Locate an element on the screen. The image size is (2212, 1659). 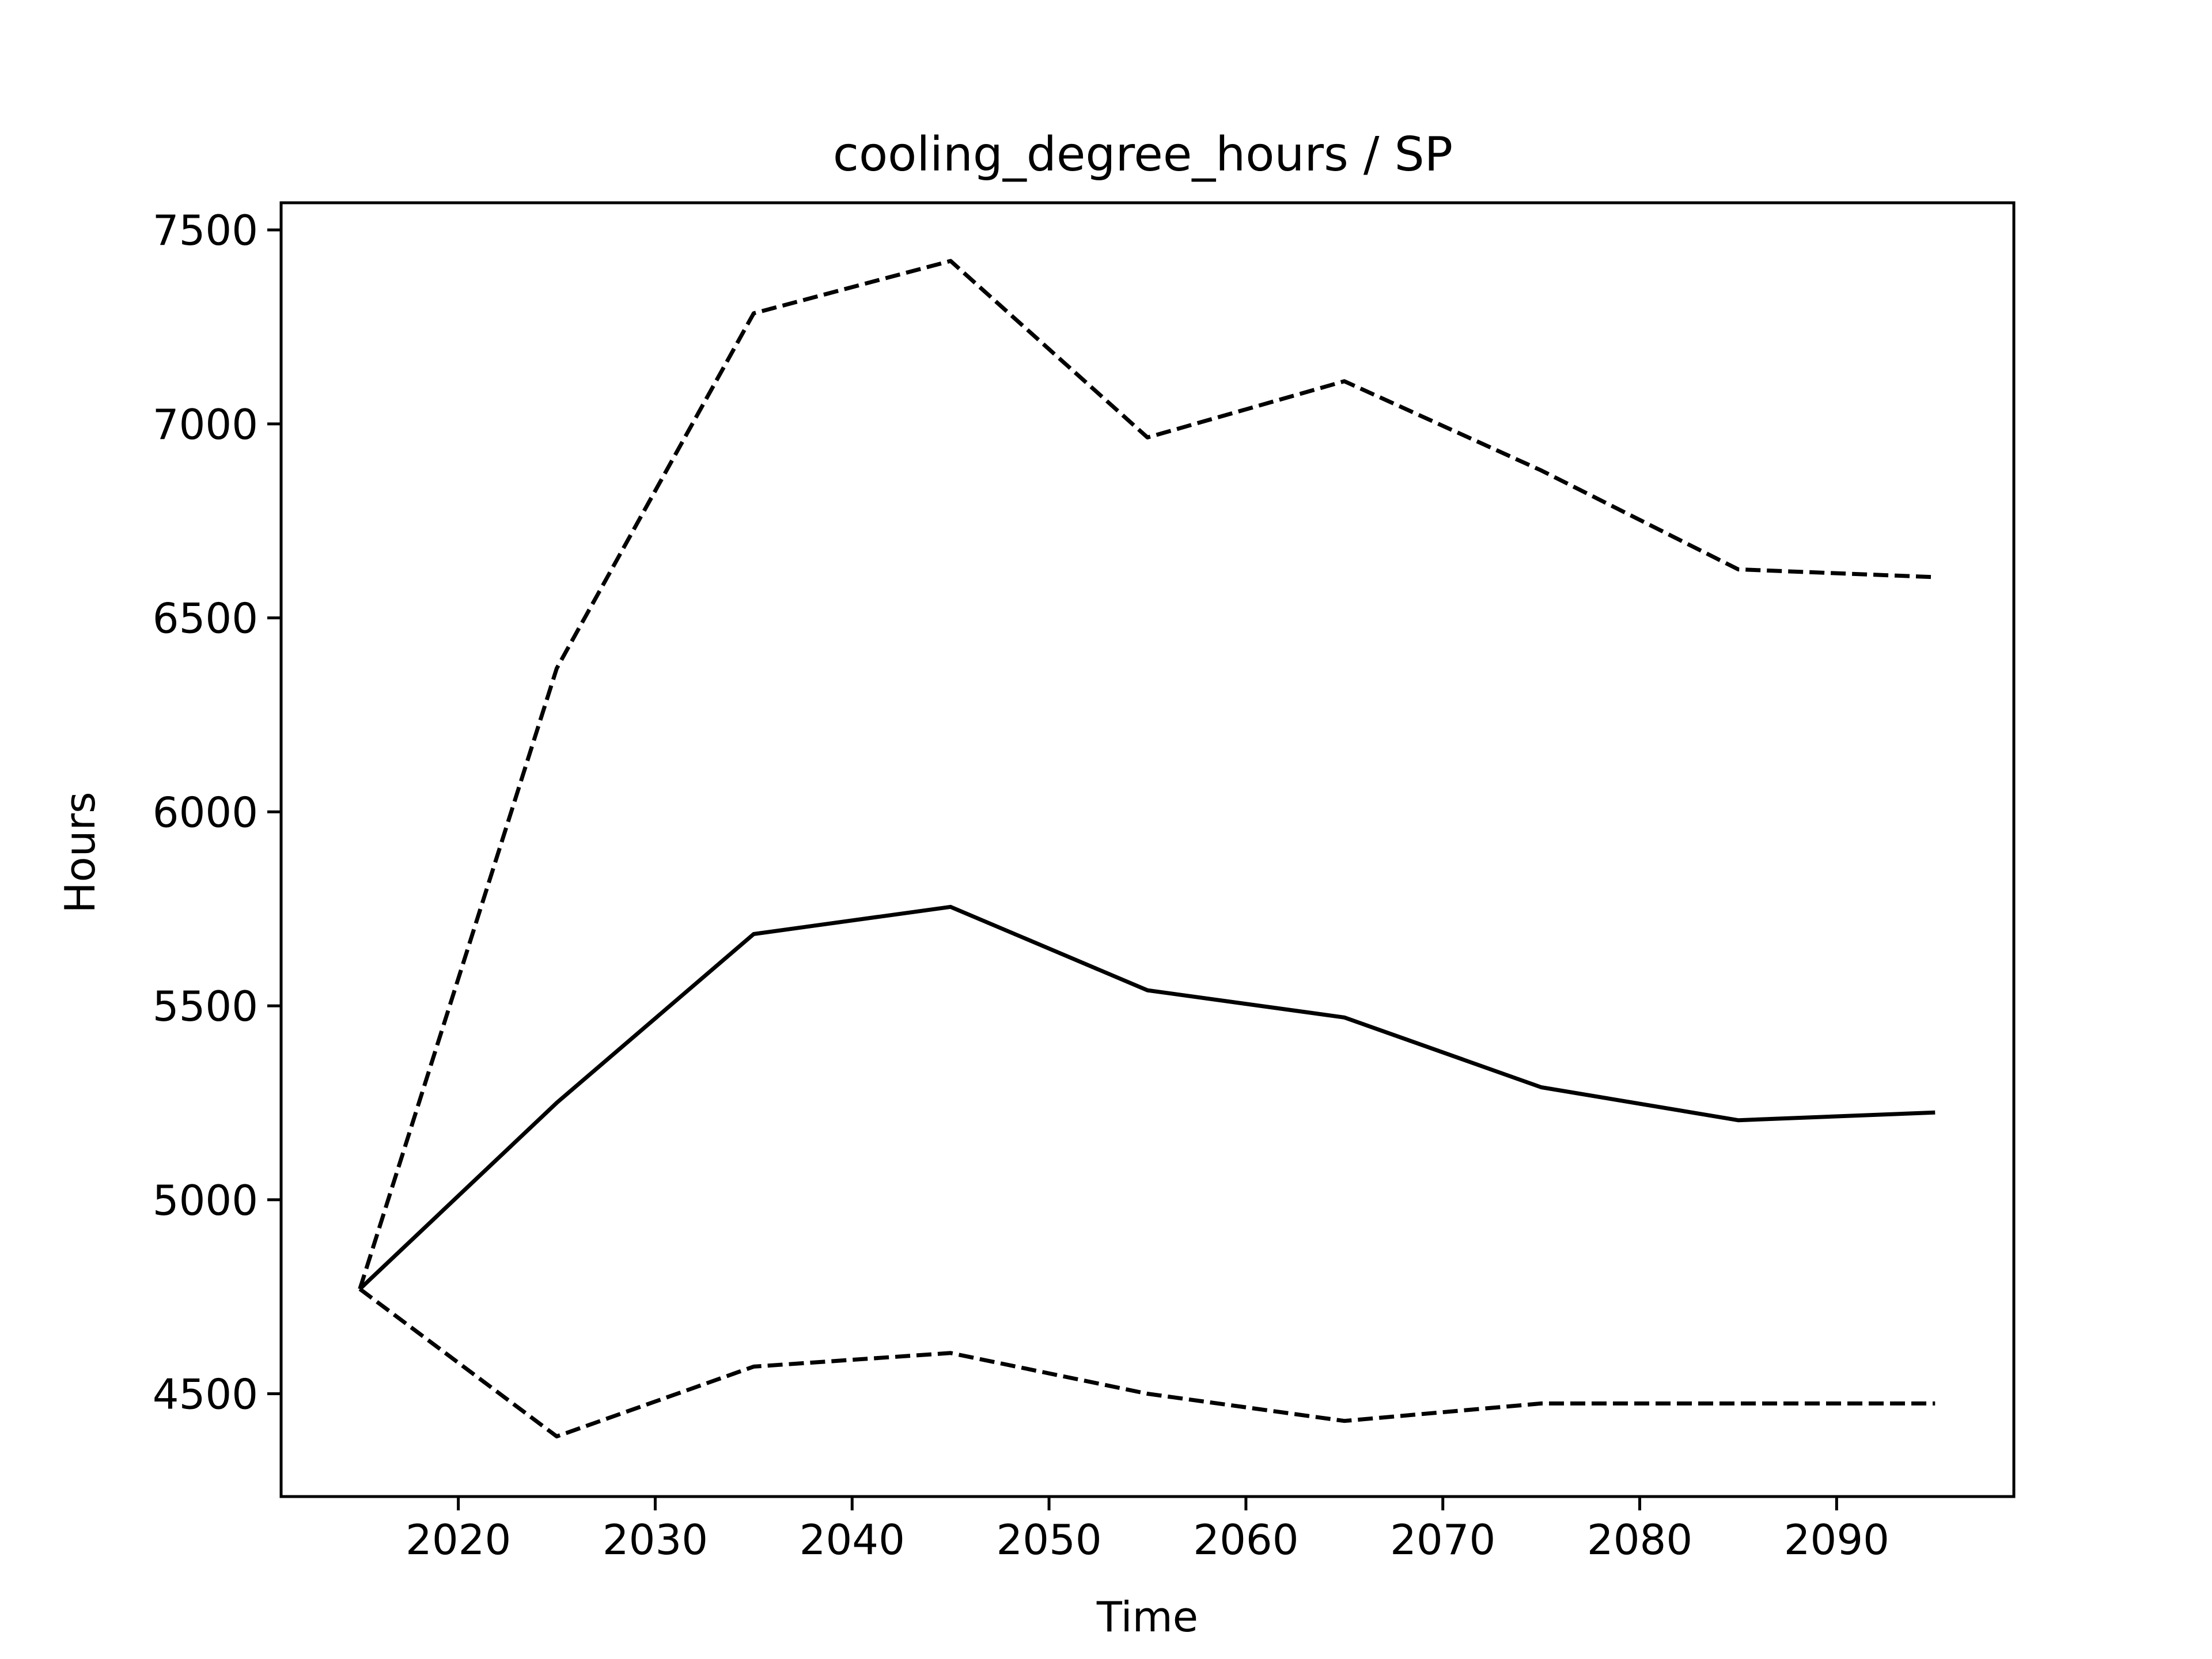
y-tick-label: 7500 is located at coordinates (205, 230).